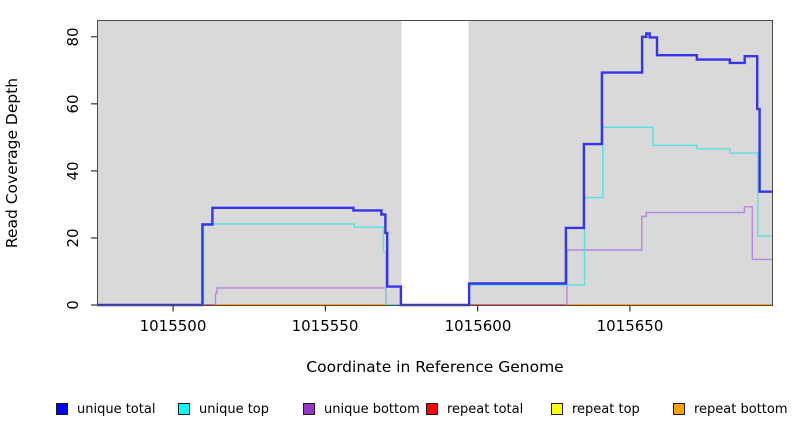 The height and width of the screenshot is (432, 792). I want to click on legend-item-repeat-bottom: repeat bottom, so click(730, 409).